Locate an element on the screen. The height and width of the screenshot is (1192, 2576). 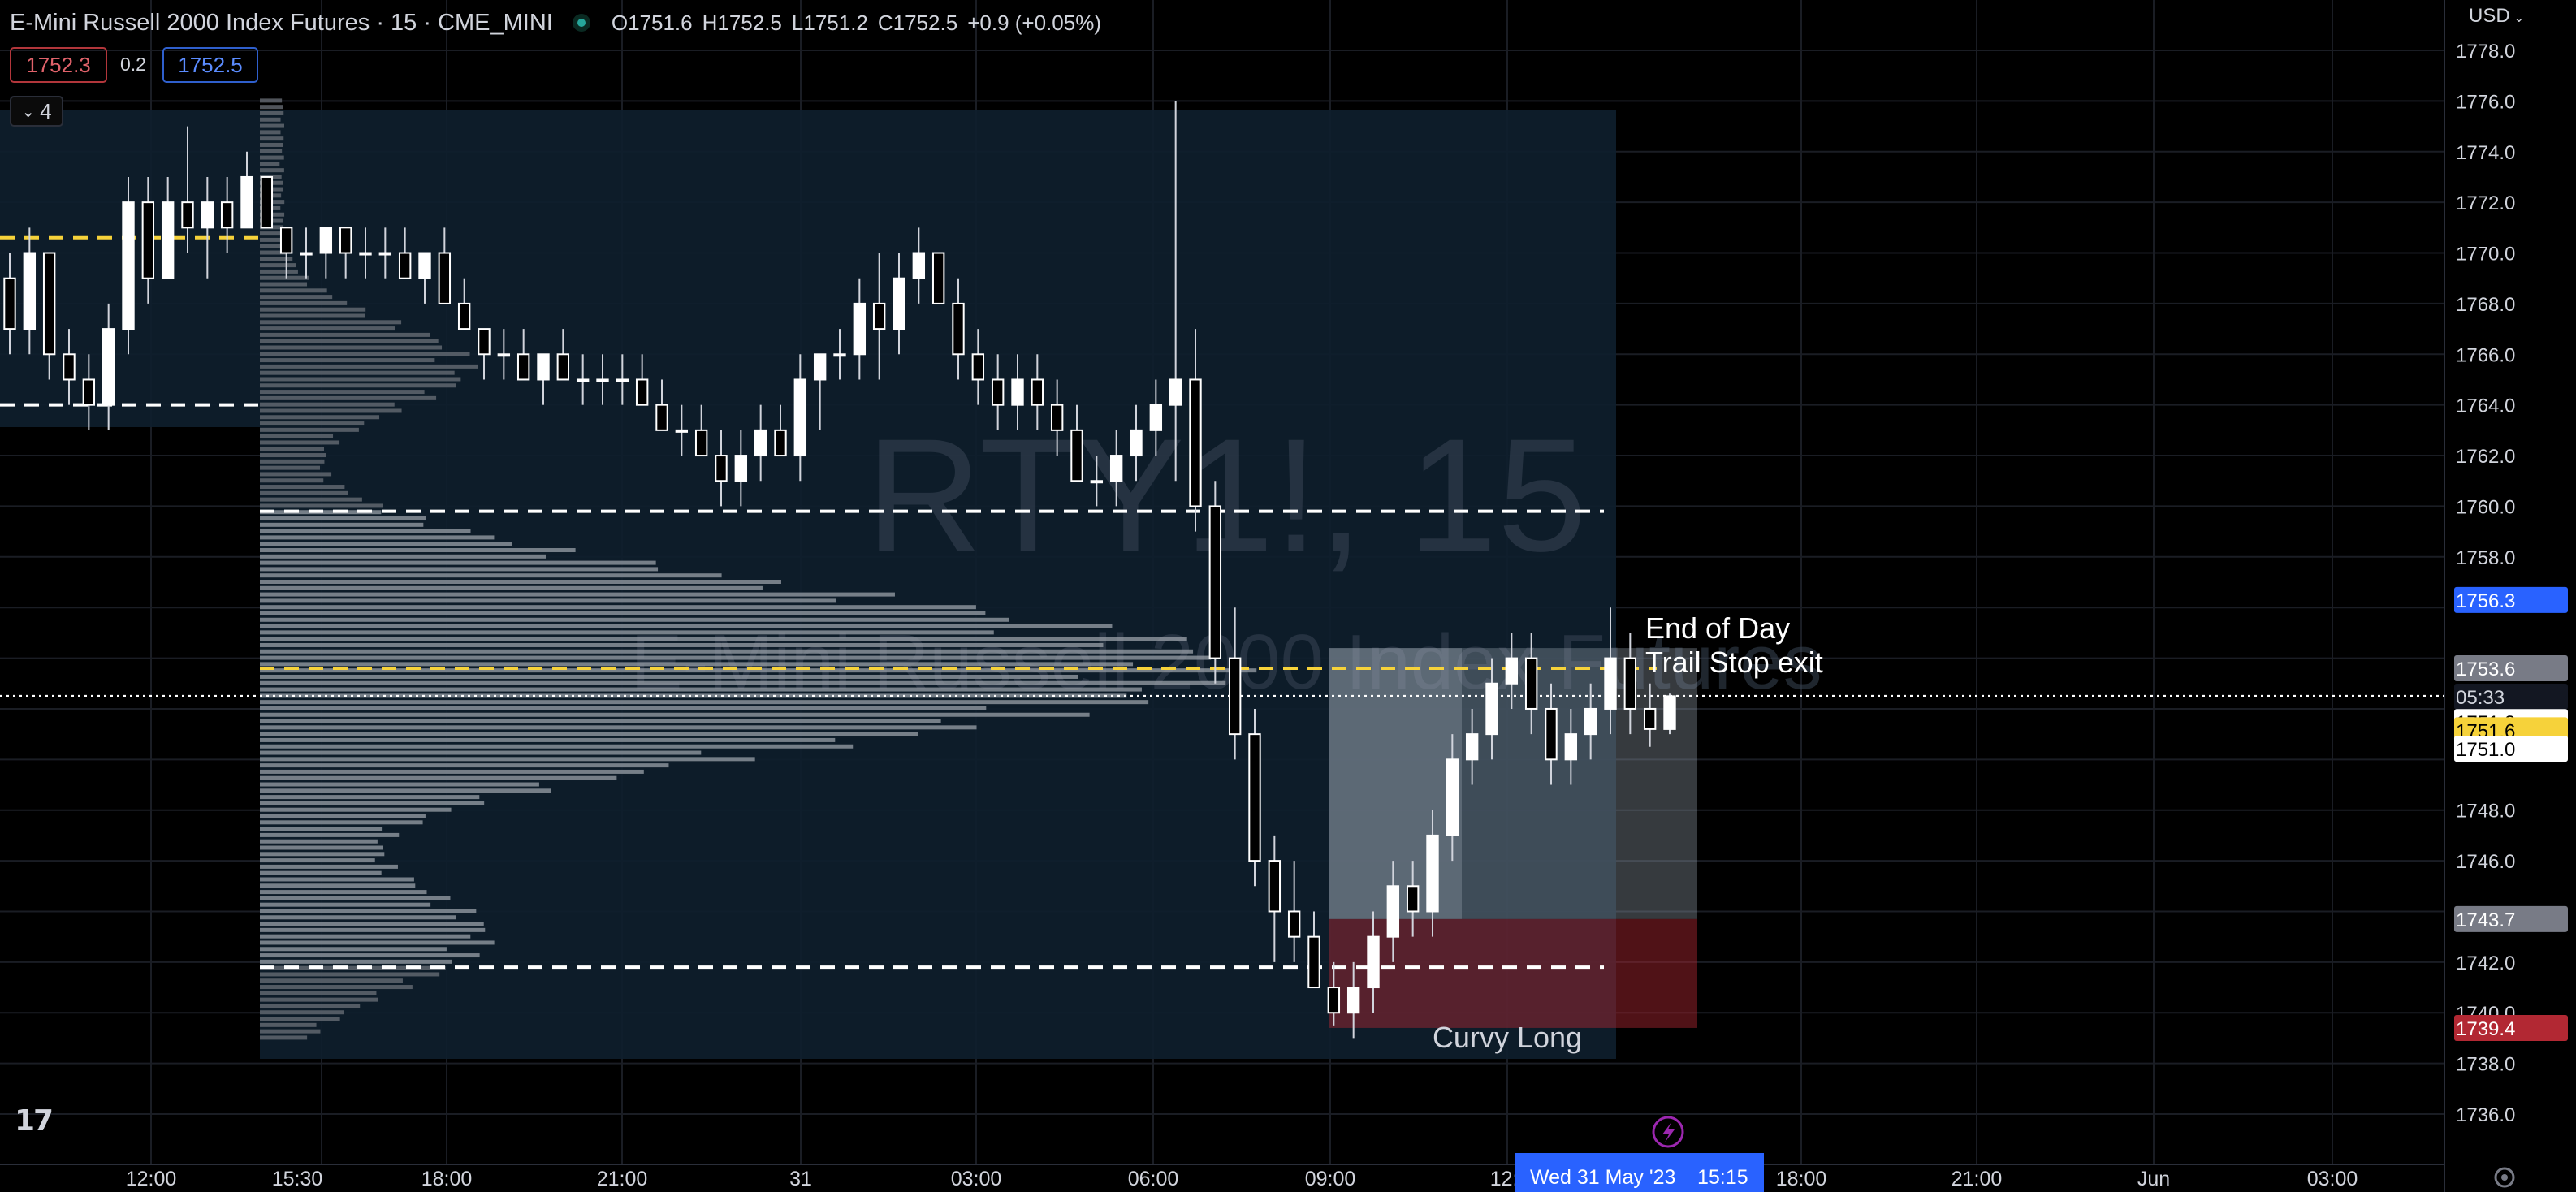
price-tick-label: 1746.0 is located at coordinates (2485, 862).